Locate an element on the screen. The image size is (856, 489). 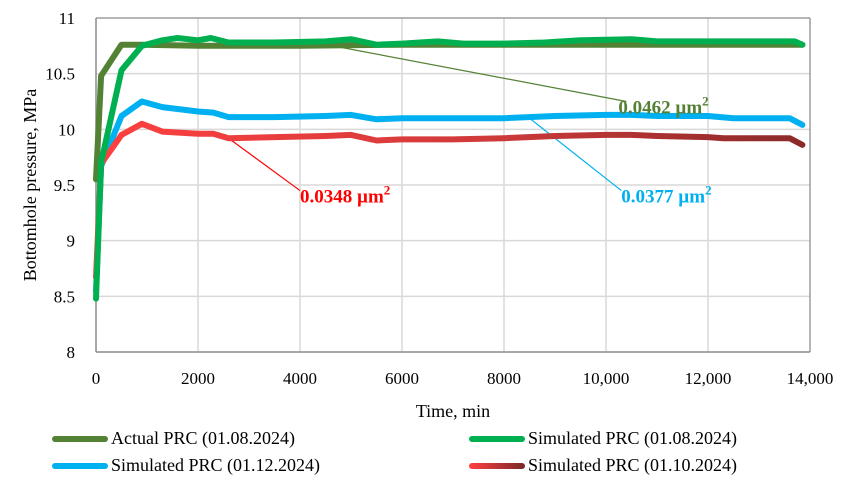
legend-item-sim-0108: Simulated PRC (01.08.2024) is located at coordinates (603, 438).